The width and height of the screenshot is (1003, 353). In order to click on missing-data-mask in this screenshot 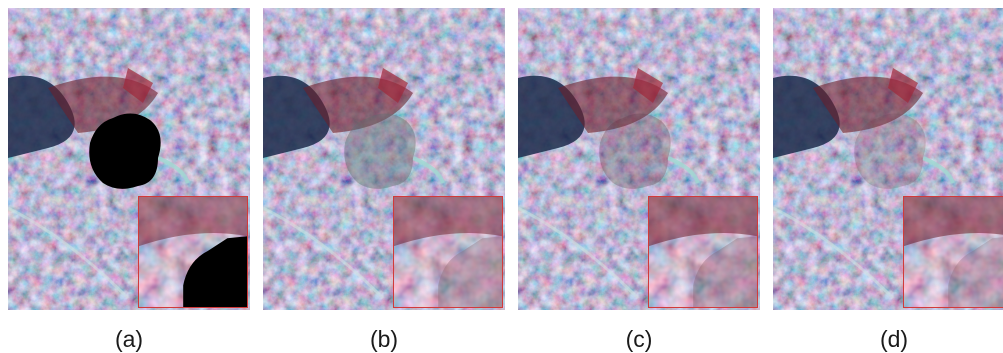, I will do `click(125, 151)`.